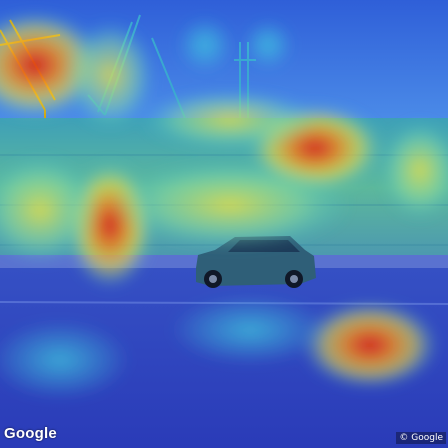 Image resolution: width=448 pixels, height=448 pixels. What do you see at coordinates (30, 433) in the screenshot?
I see `google-logo: Google` at bounding box center [30, 433].